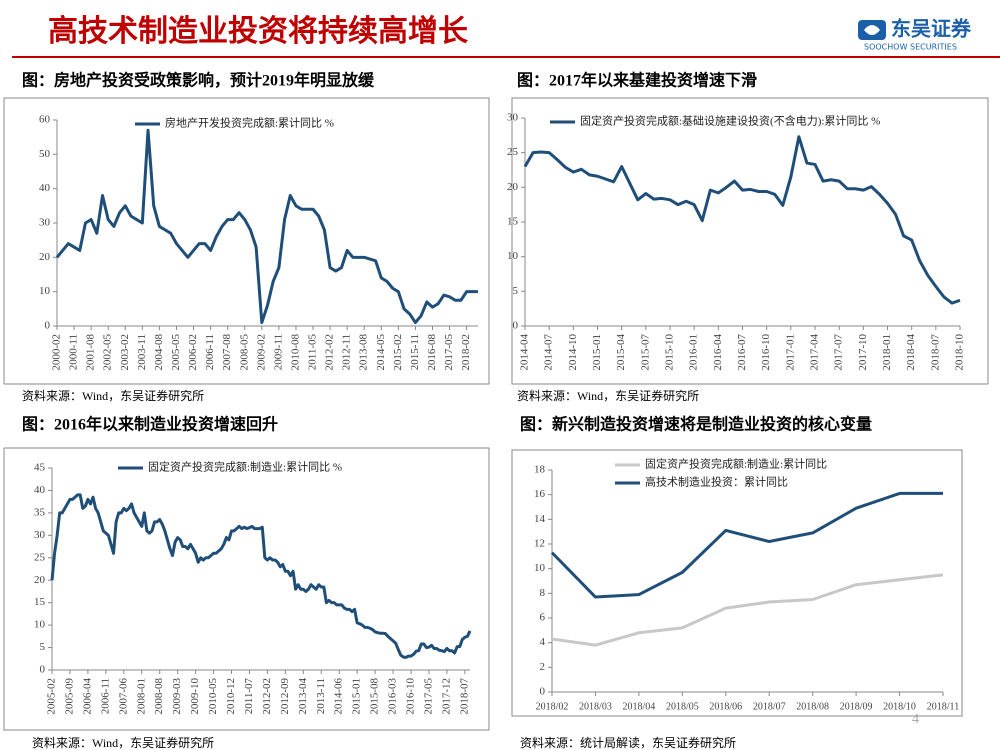 This screenshot has width=1000, height=750. What do you see at coordinates (303, 696) in the screenshot?
I see `x-tick-label: 2013-04` at bounding box center [303, 696].